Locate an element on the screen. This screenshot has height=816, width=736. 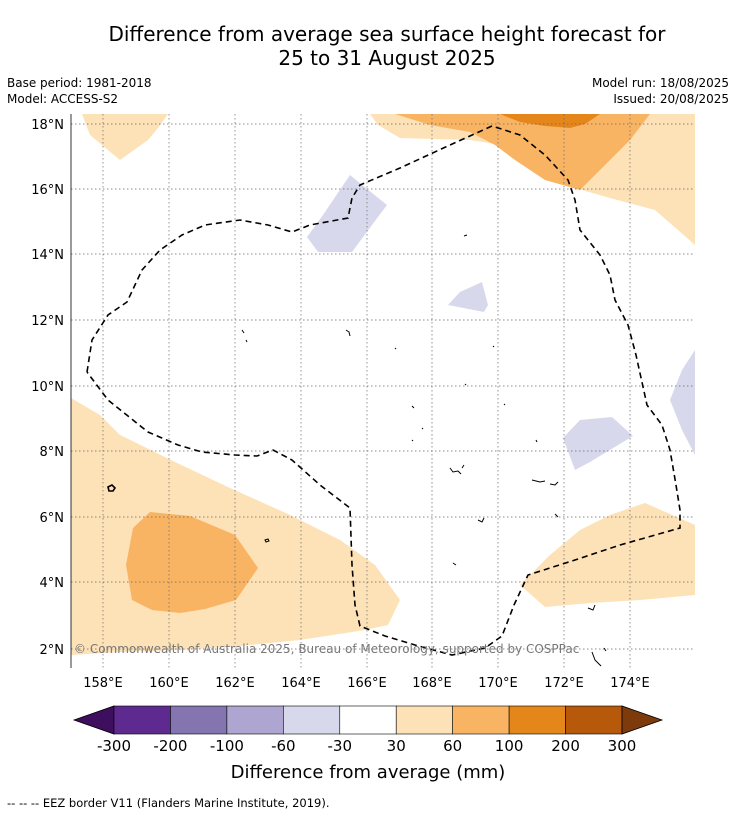
meta-left: Base period: 1981-2018 Model: ACCESS-S2 is located at coordinates (79, 91).